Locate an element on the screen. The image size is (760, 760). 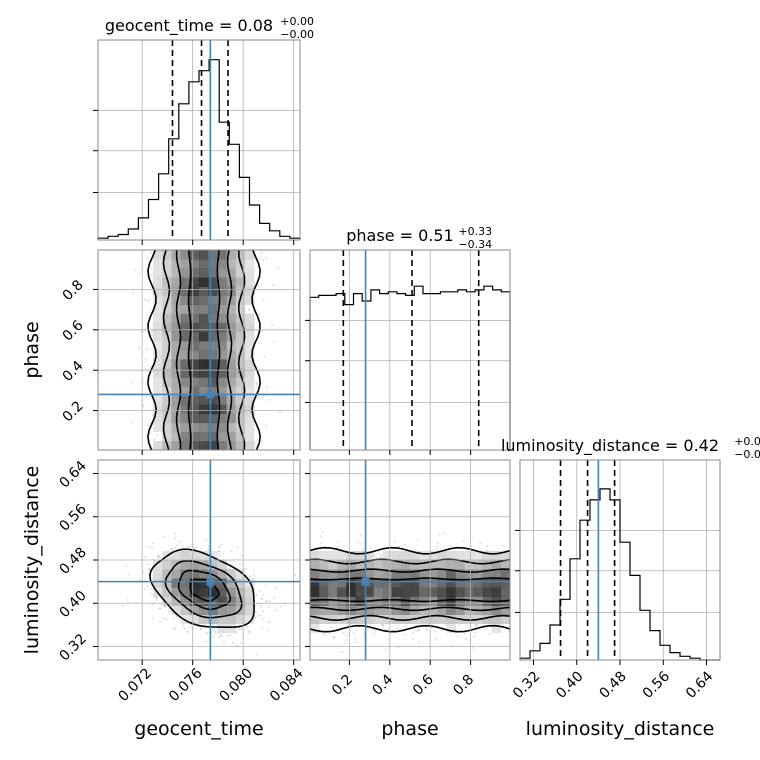
y-tick-label: 0.56 is located at coordinates (72, 517).